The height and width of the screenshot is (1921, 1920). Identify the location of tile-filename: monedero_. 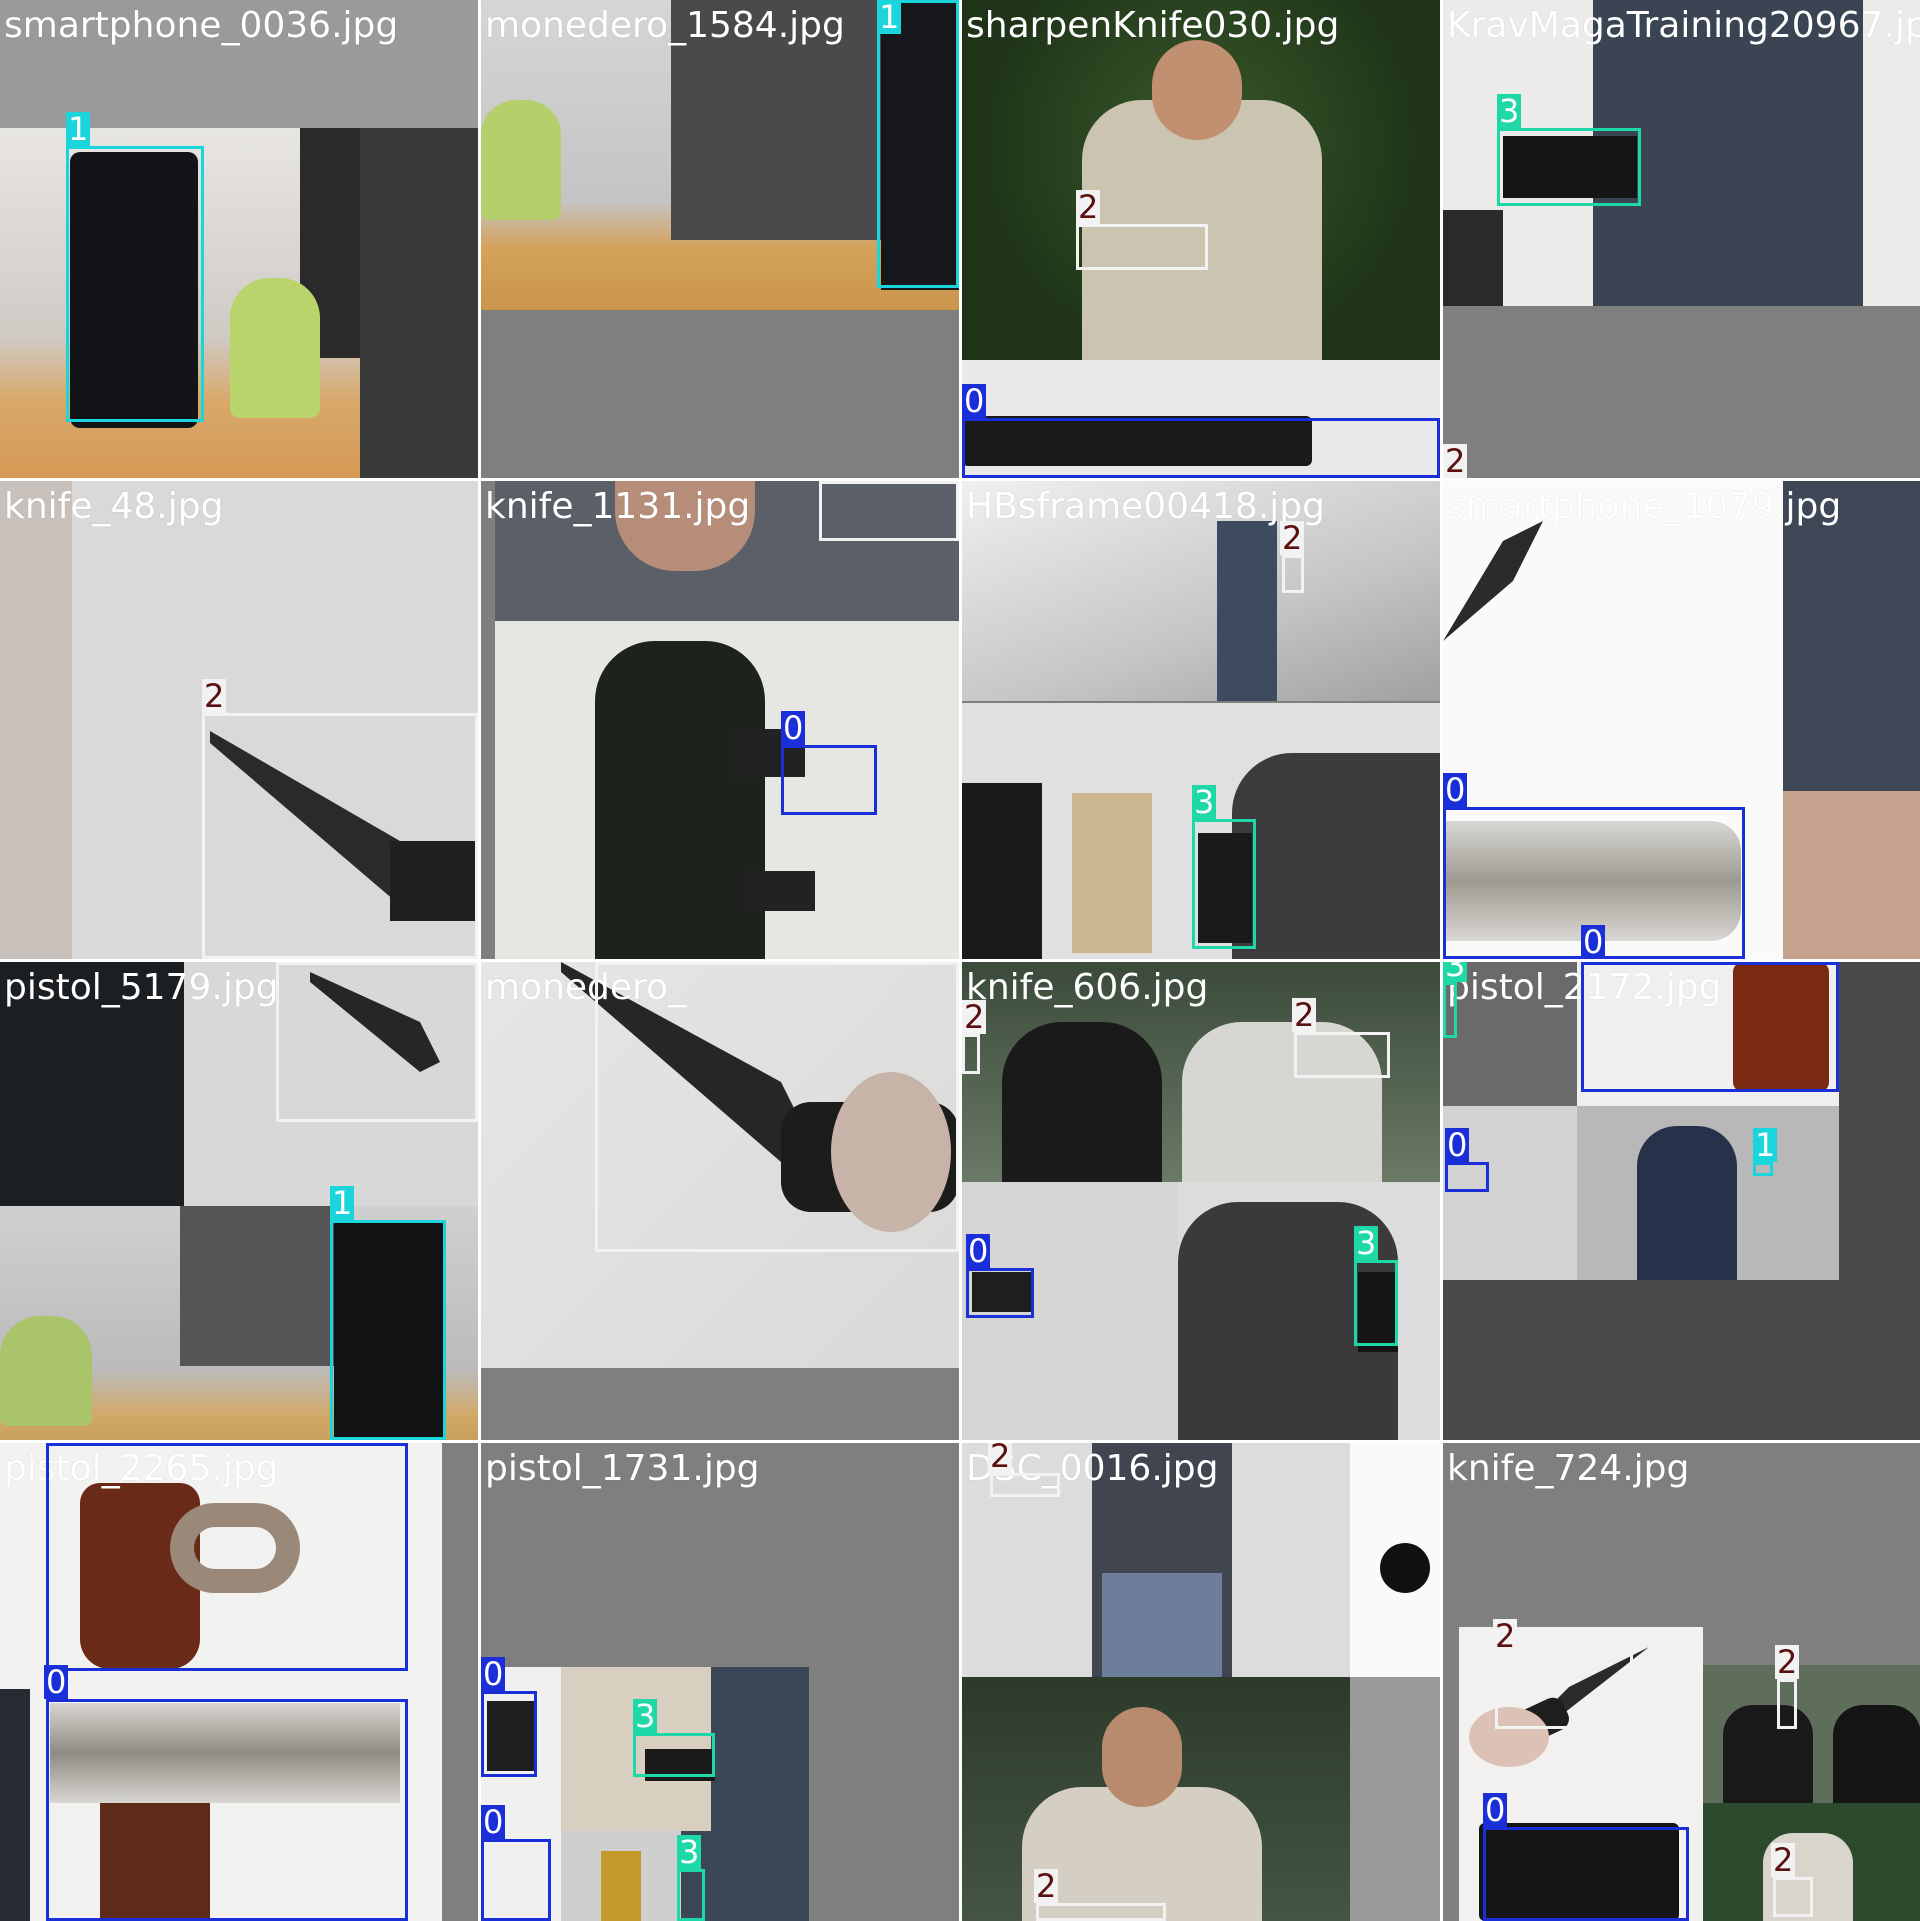
(586, 987).